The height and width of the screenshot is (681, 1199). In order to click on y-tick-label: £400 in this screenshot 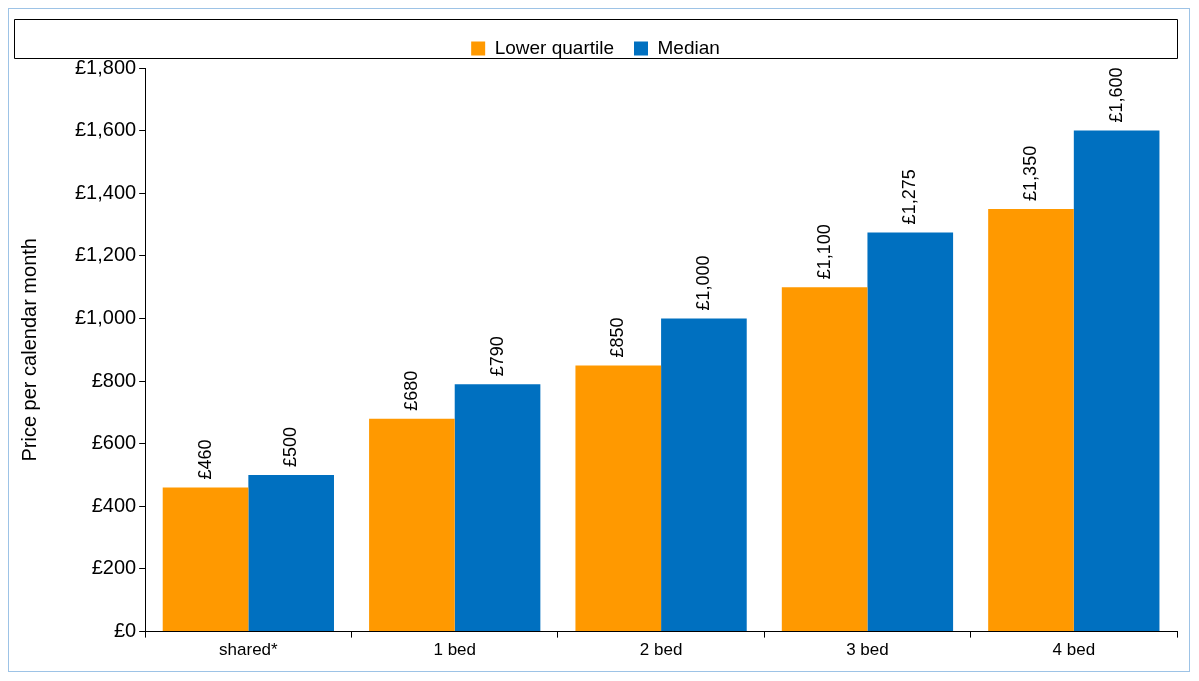, I will do `click(114, 504)`.